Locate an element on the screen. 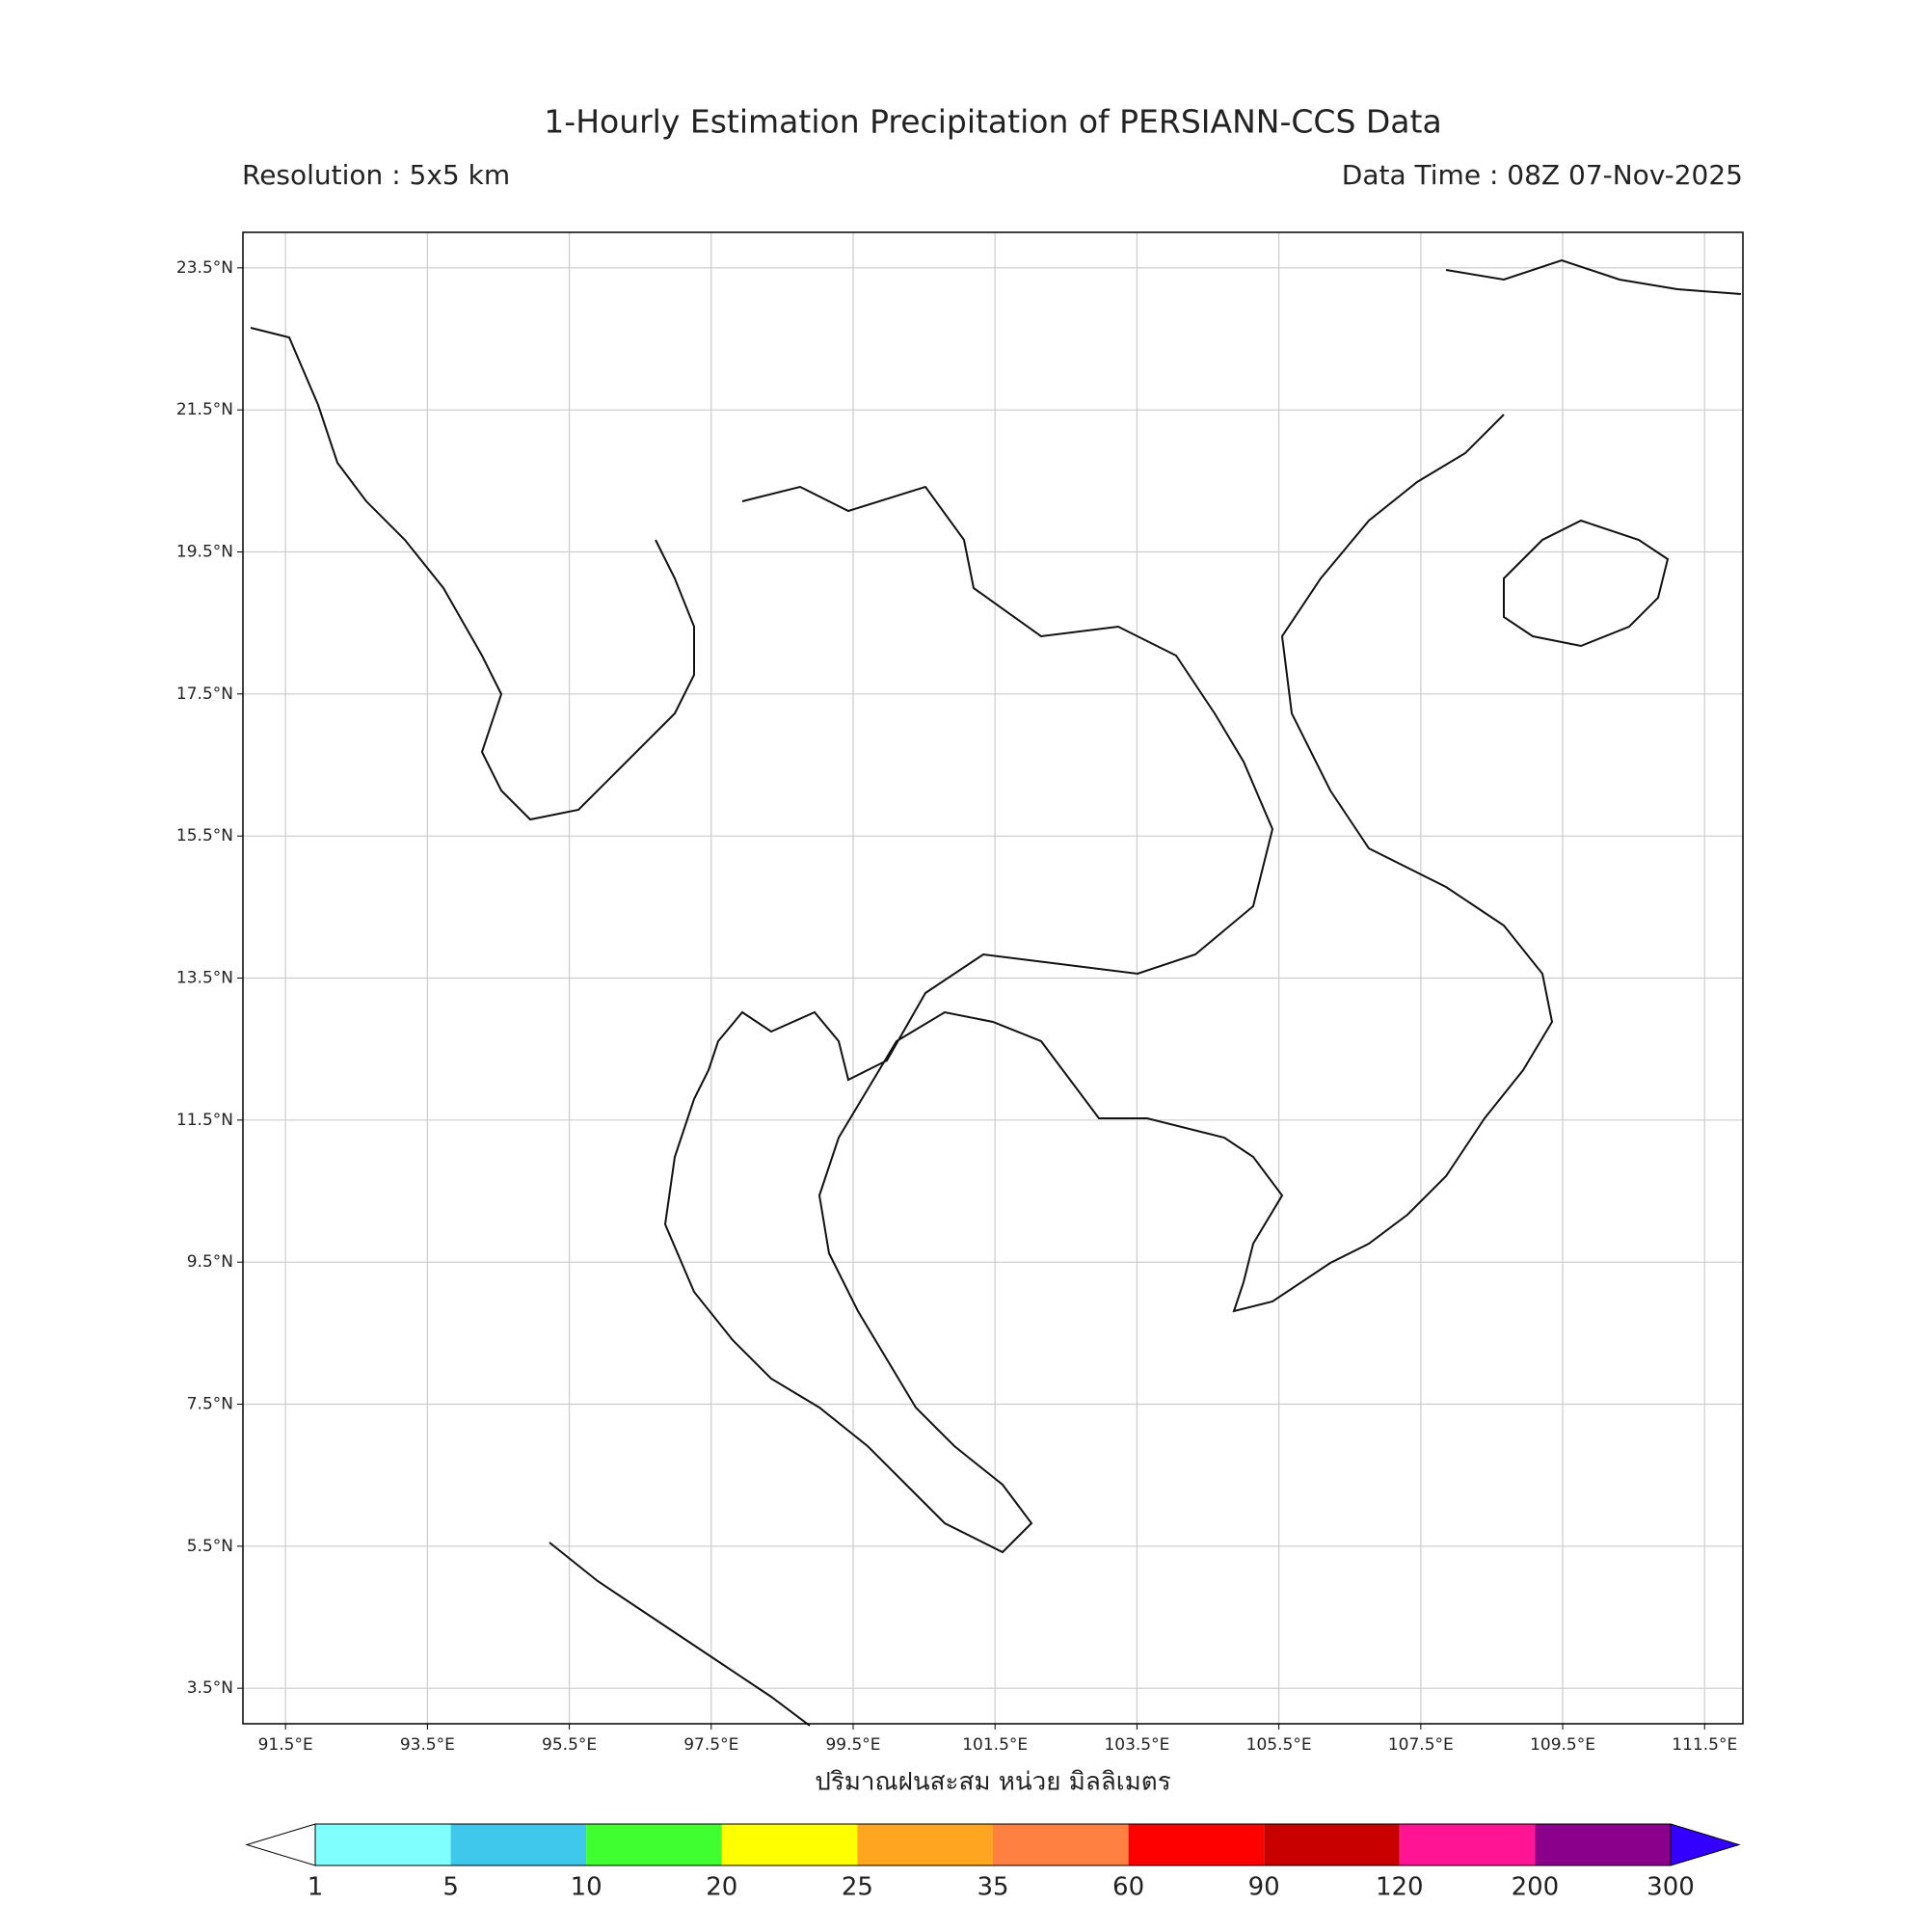  x-tick-label: 93.5°E is located at coordinates (428, 1745).